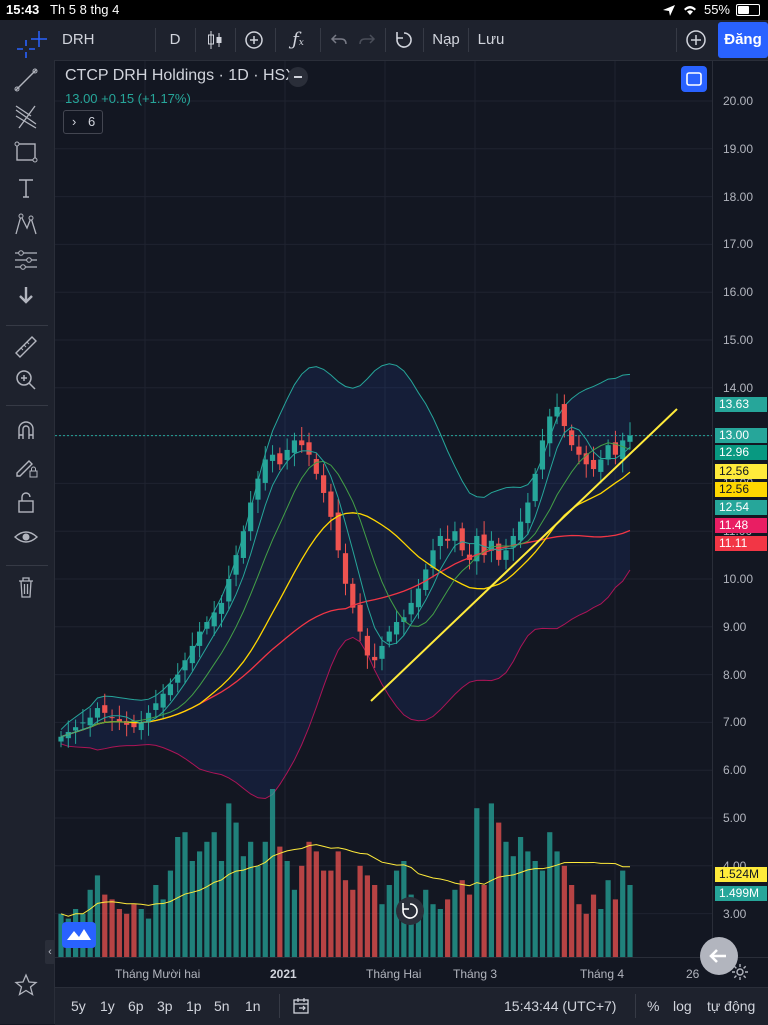 The height and width of the screenshot is (1025, 768). What do you see at coordinates (682, 1006) in the screenshot?
I see `log-toggle: log` at bounding box center [682, 1006].